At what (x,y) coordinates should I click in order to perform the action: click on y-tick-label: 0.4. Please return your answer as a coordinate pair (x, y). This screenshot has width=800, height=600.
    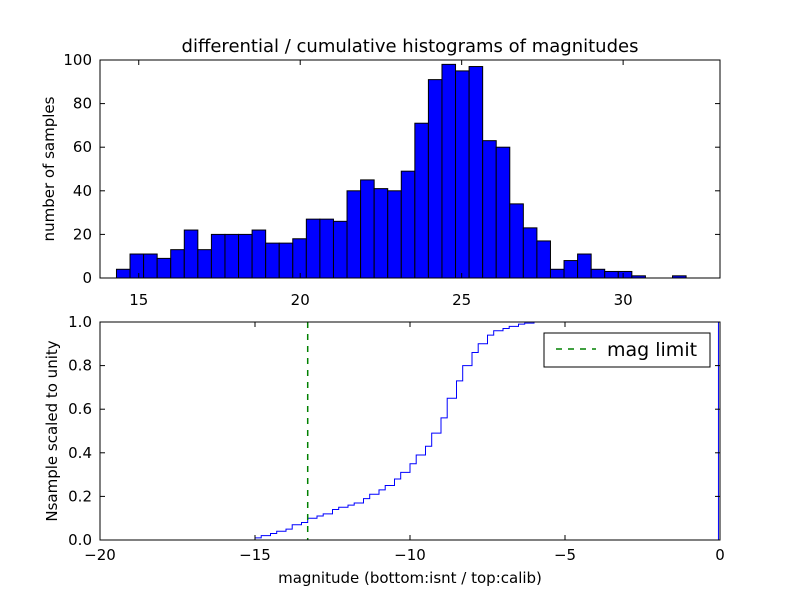
    Looking at the image, I should click on (80, 453).